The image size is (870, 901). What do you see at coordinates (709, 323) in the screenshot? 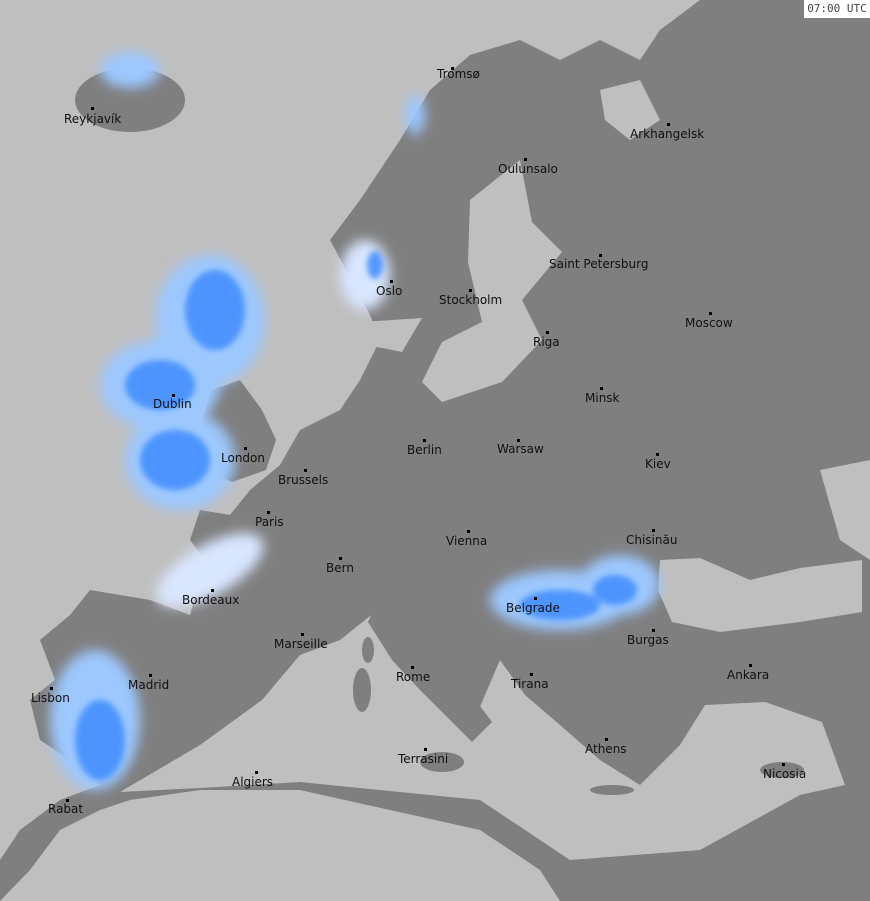
I see `city-label: Moscow` at bounding box center [709, 323].